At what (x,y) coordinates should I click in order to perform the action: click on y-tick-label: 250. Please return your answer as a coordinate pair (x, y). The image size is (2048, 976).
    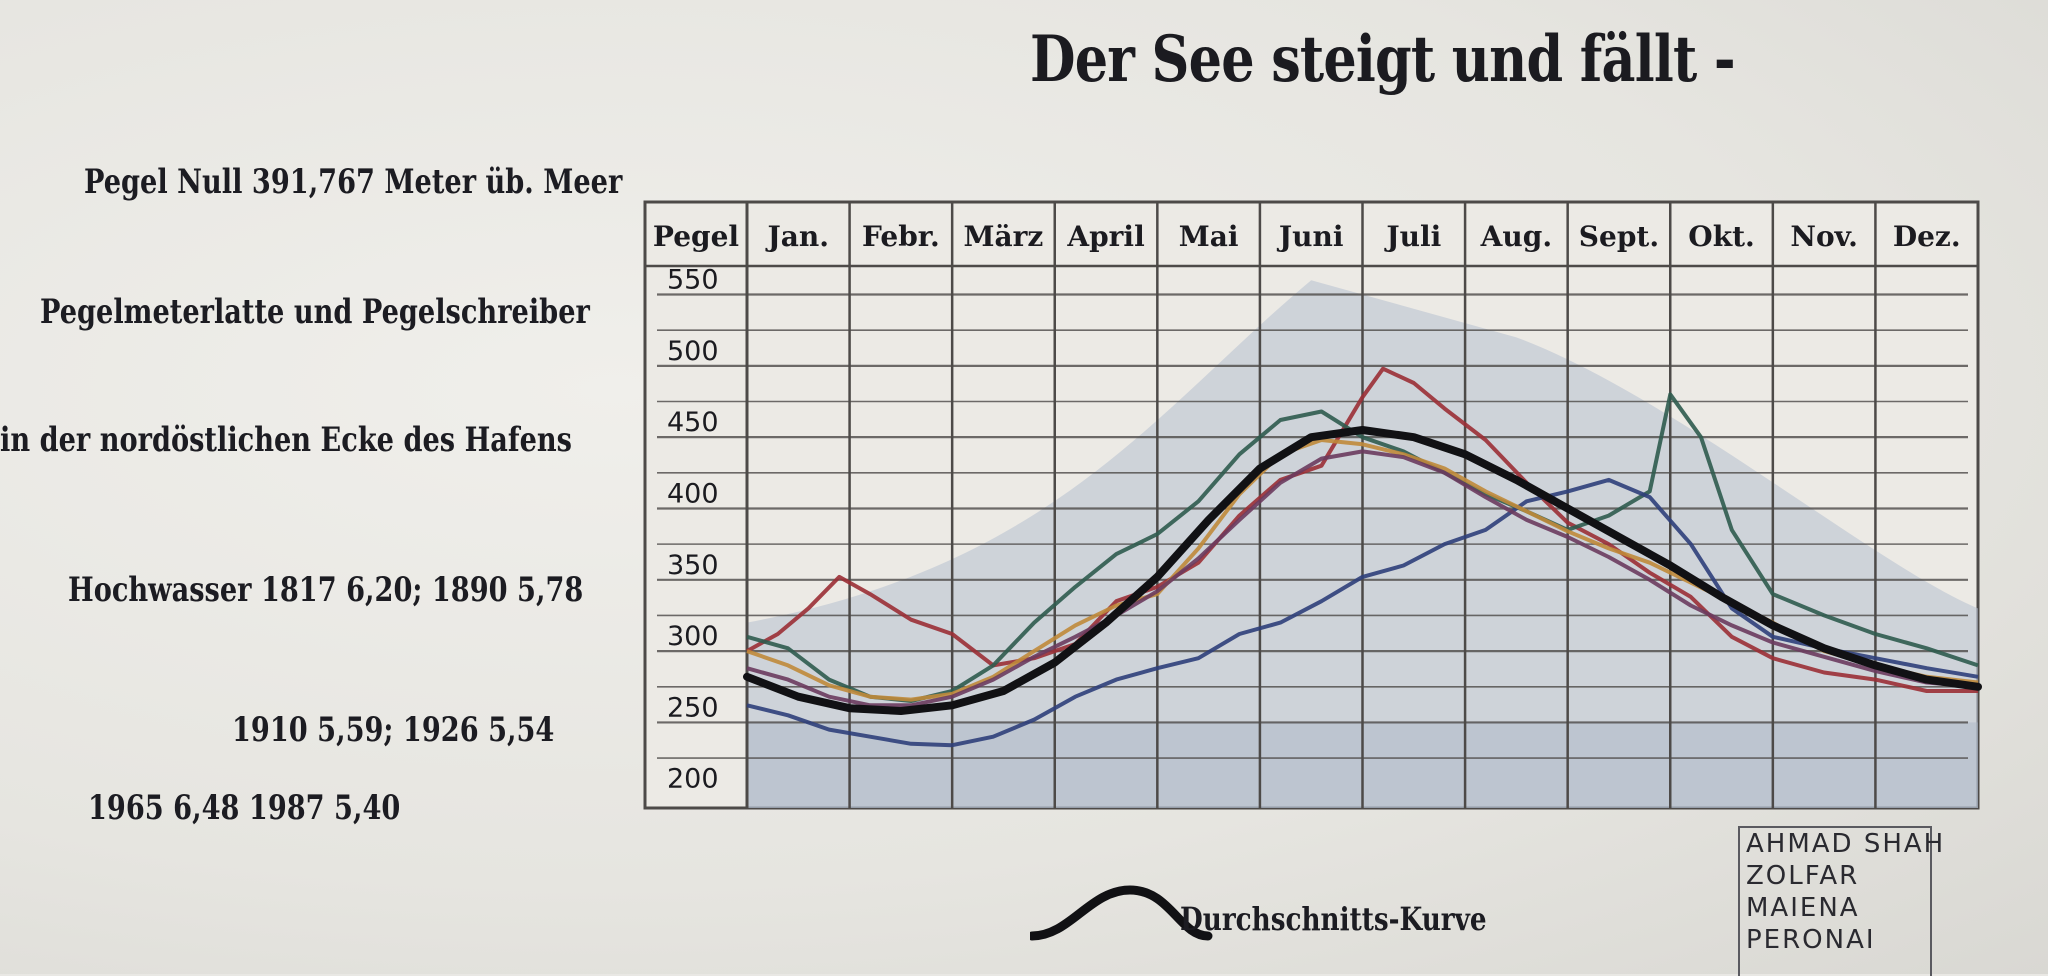
    Looking at the image, I should click on (693, 707).